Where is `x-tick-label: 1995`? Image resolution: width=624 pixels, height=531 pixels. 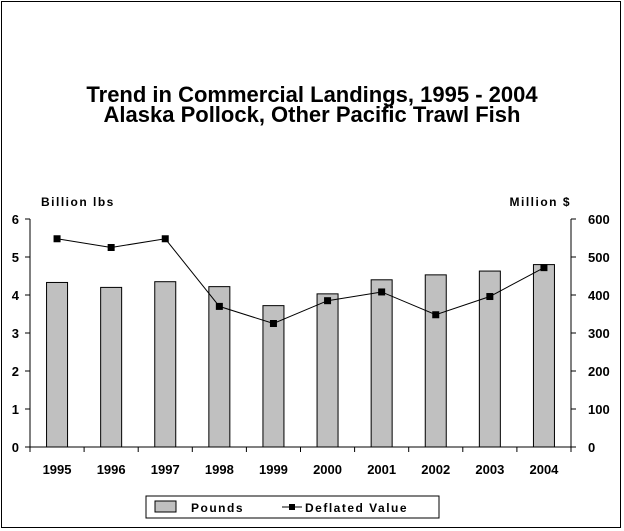 x-tick-label: 1995 is located at coordinates (57, 469).